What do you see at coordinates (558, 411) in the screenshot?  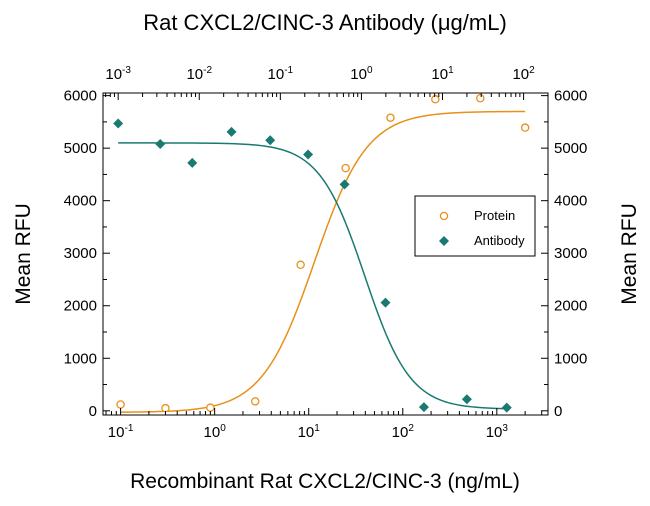 I see `y2-axis-tick-label: 0` at bounding box center [558, 411].